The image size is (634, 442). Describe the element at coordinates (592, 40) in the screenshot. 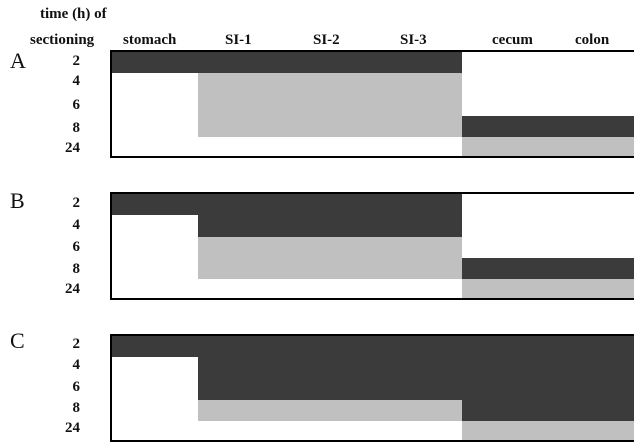

I see `column-header-colon: colon` at that location.